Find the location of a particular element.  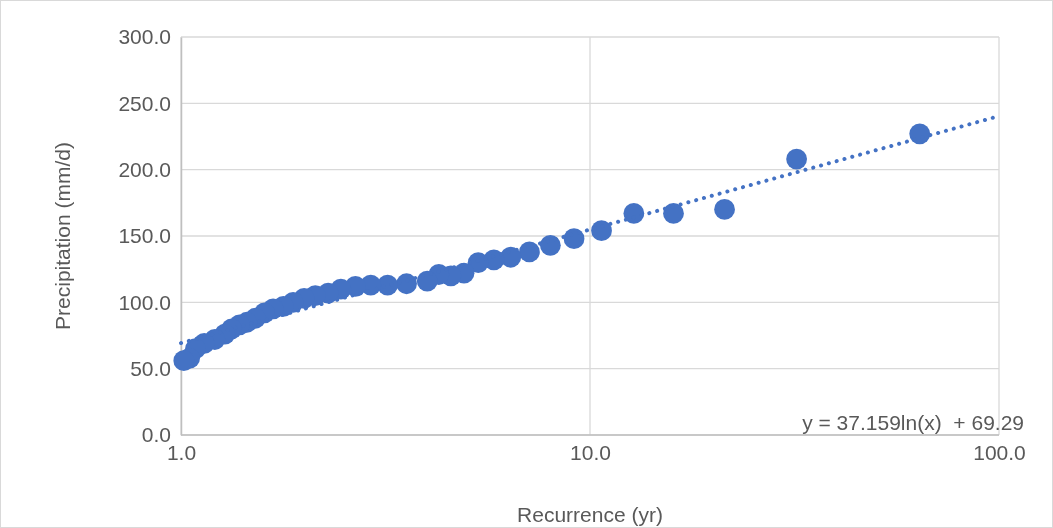

x-tick-label: 10.0 is located at coordinates (590, 452).